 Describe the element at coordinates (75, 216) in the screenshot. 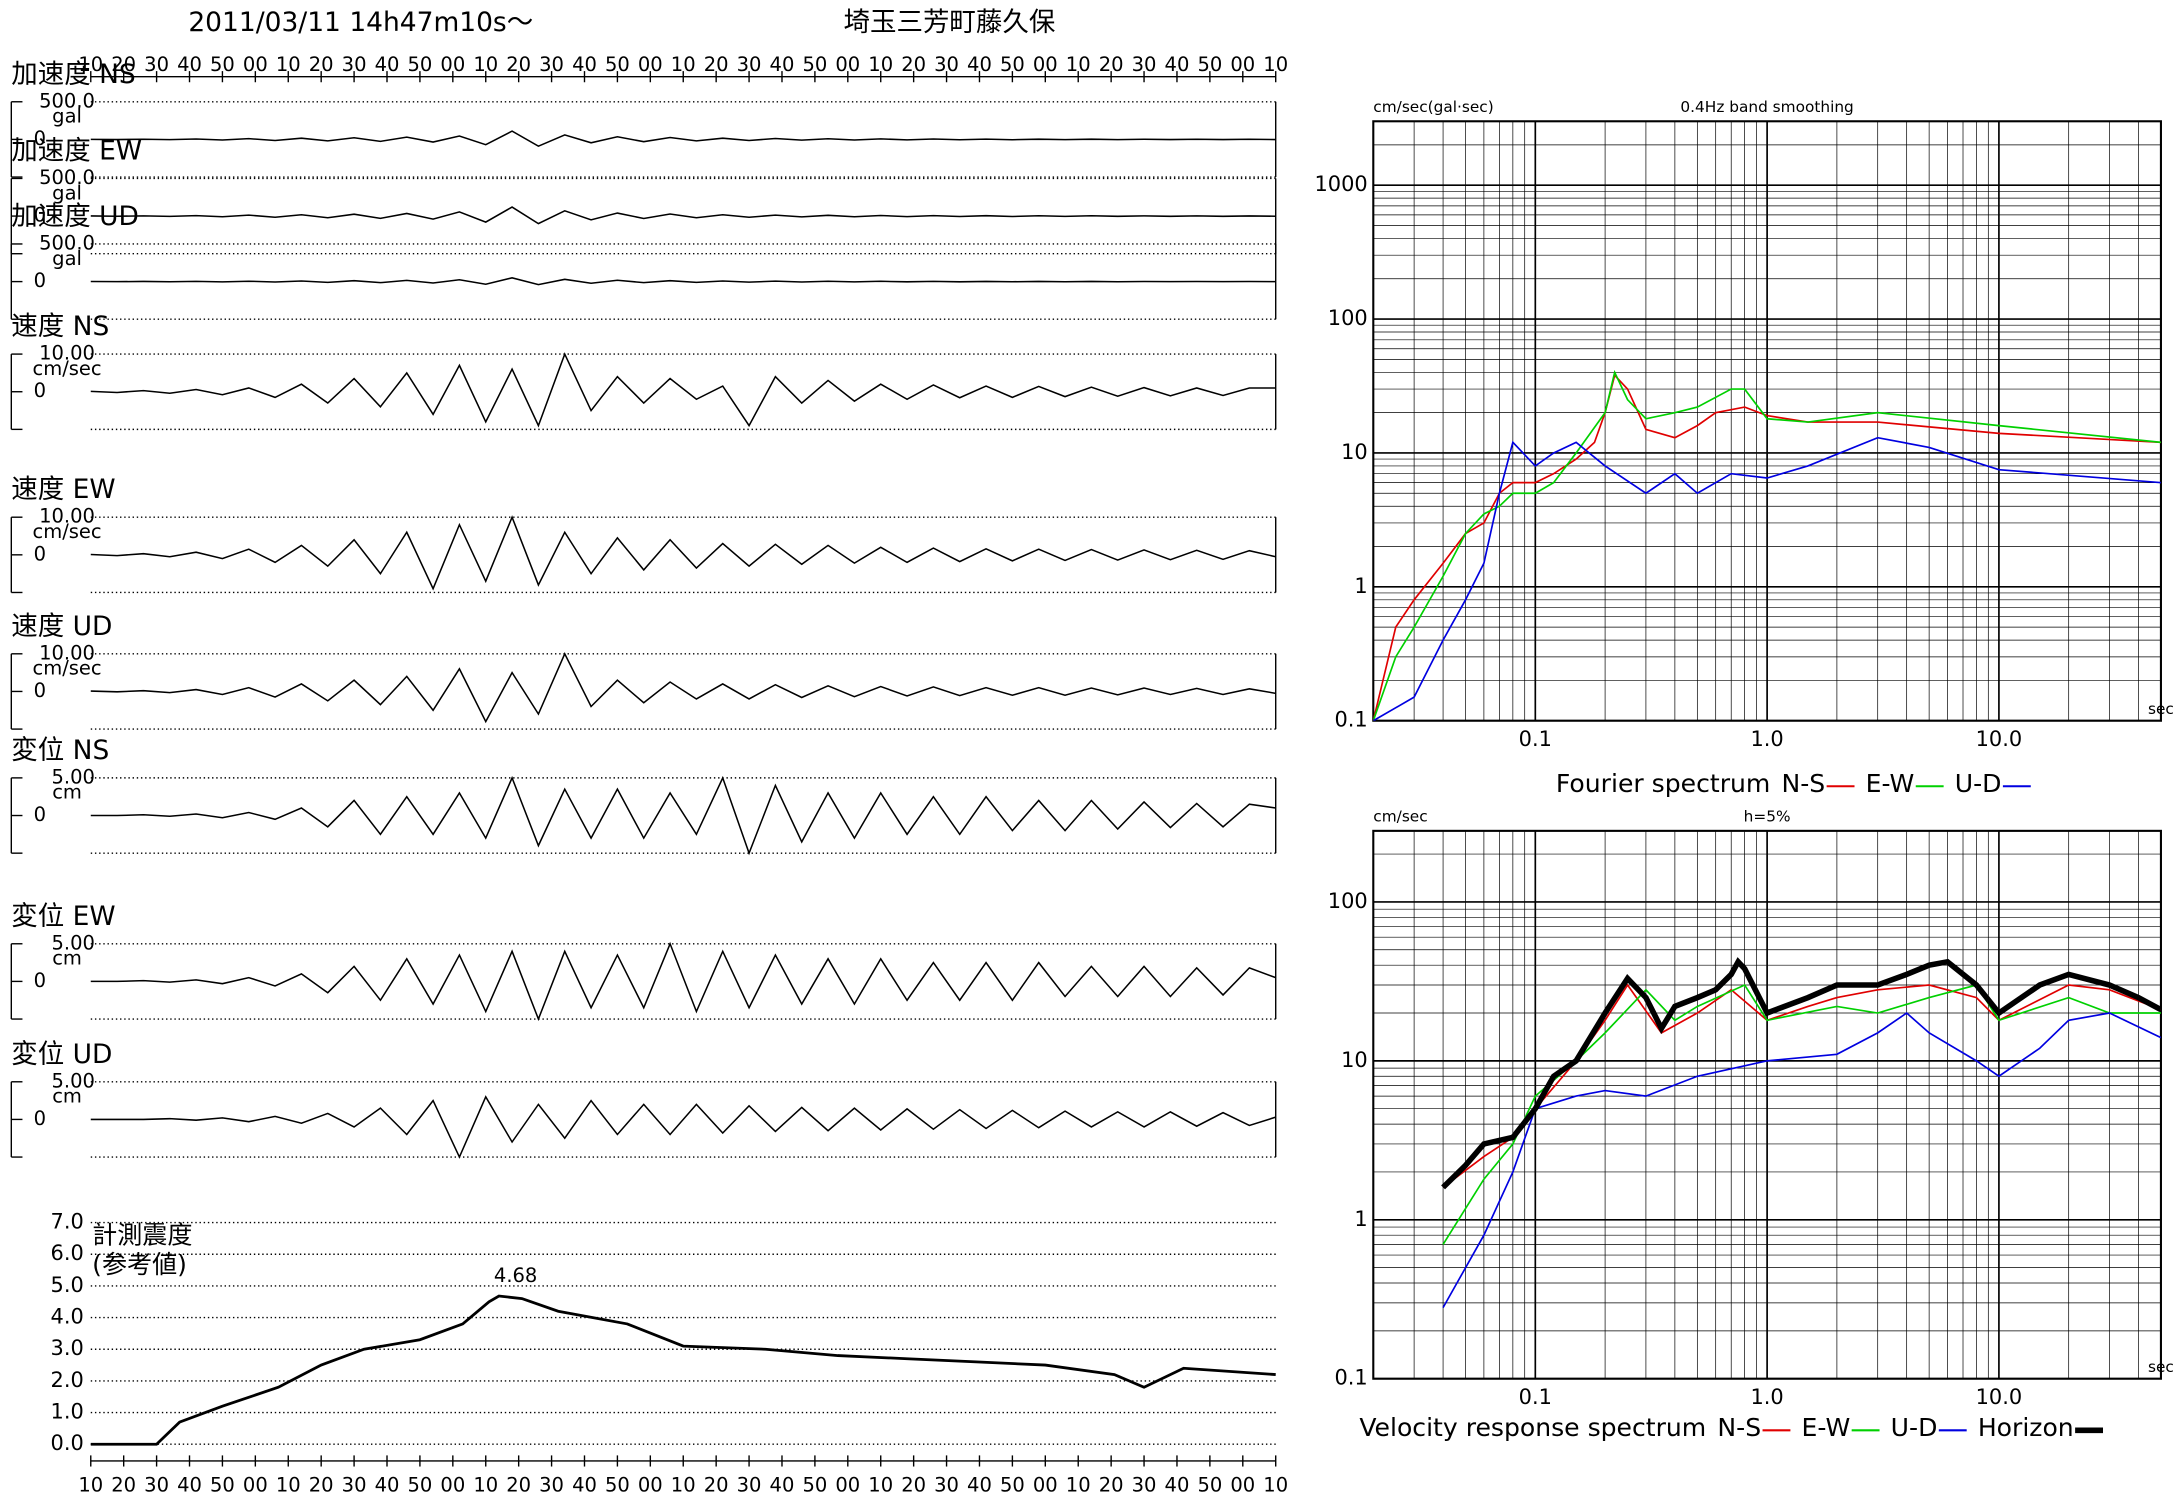

I see `trace-title: 加速度 UD` at that location.